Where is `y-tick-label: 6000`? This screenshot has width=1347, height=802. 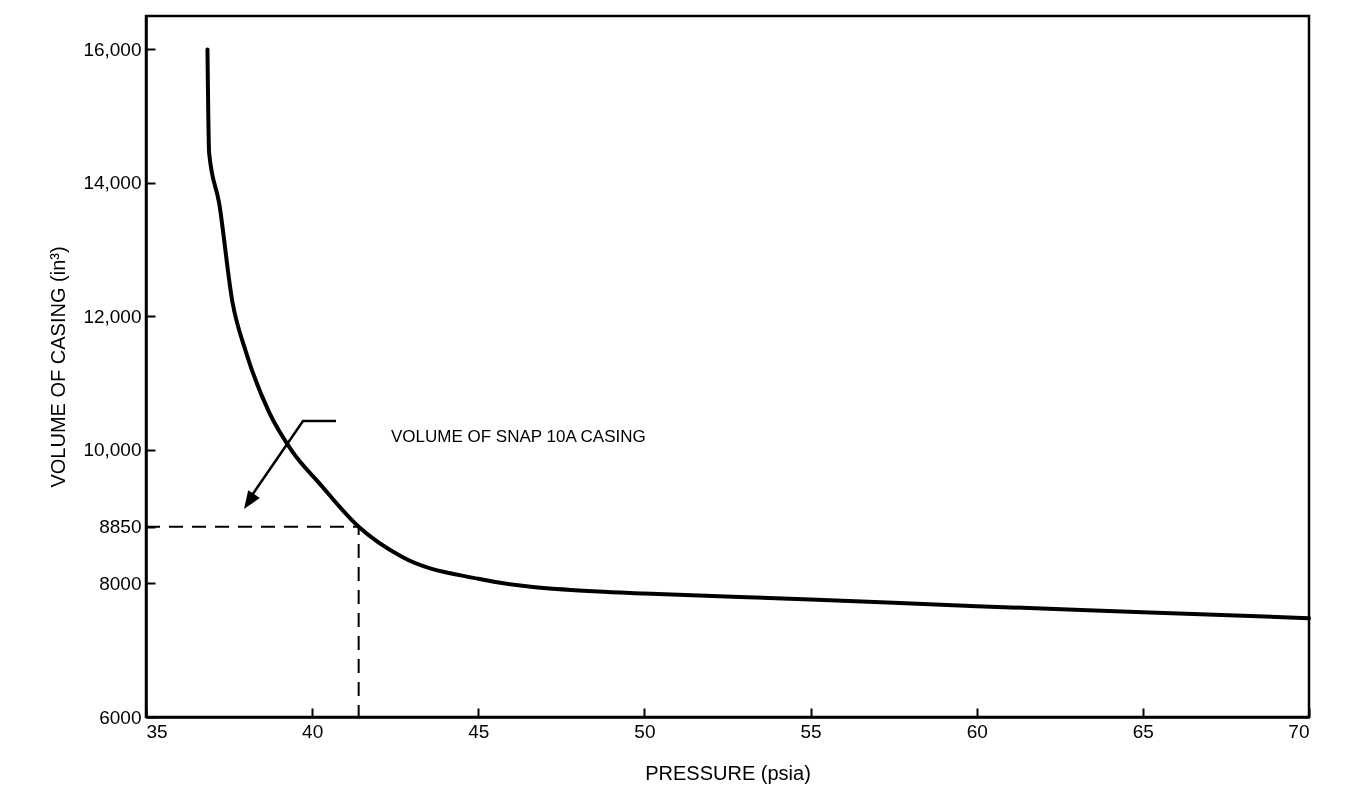
y-tick-label: 6000 is located at coordinates (120, 717).